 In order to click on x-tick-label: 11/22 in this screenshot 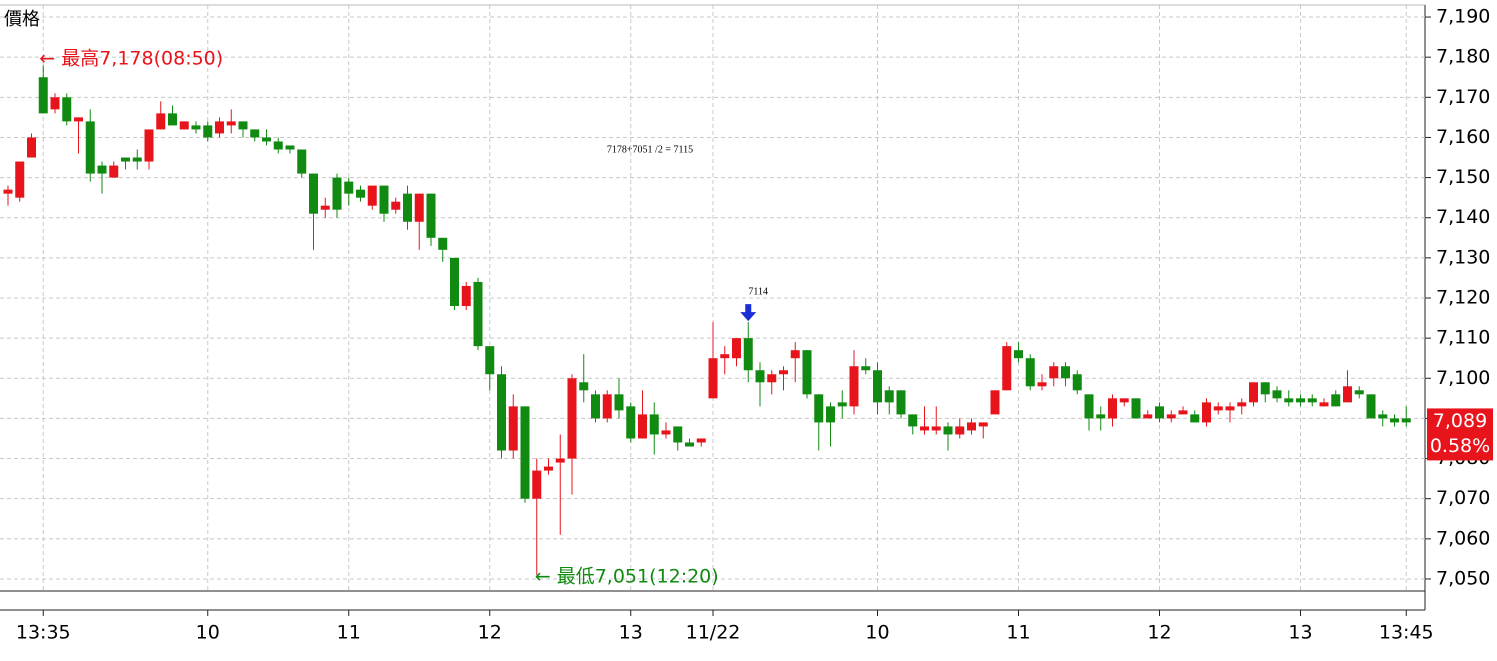, I will do `click(713, 633)`.